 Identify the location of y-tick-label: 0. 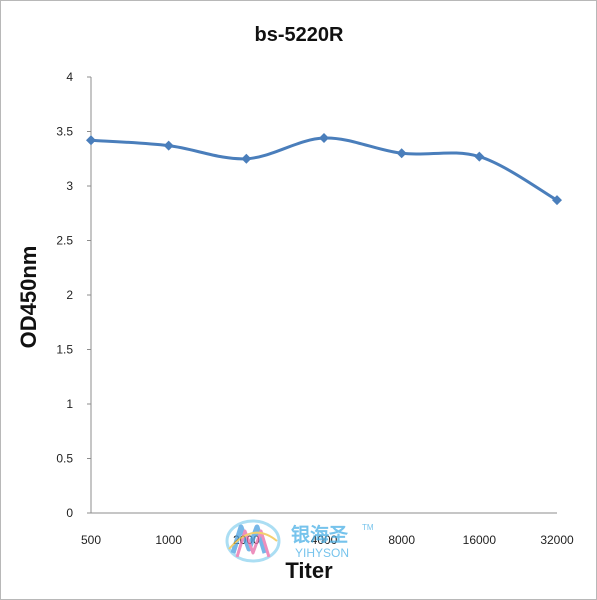
(69, 513).